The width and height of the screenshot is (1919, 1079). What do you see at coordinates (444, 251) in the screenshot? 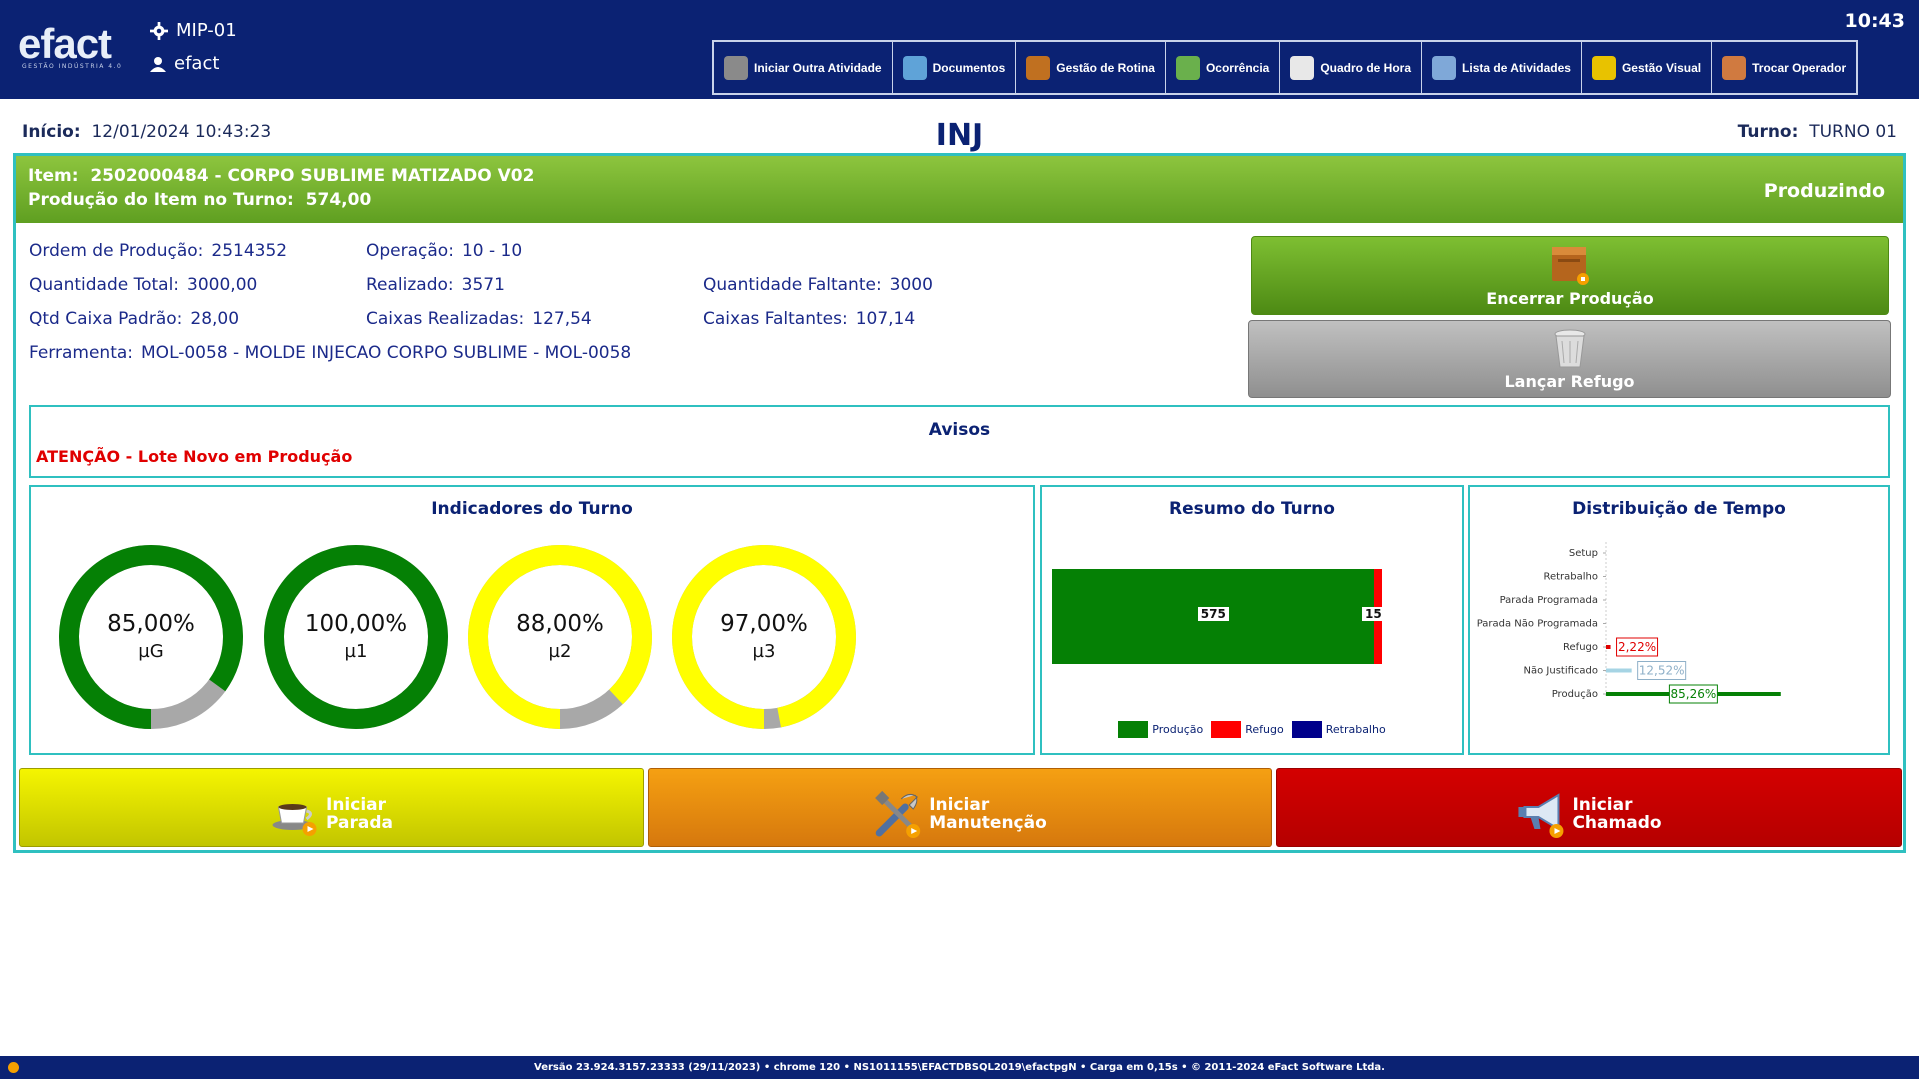
I see `info-operacao: Operação: 10 - 10` at bounding box center [444, 251].